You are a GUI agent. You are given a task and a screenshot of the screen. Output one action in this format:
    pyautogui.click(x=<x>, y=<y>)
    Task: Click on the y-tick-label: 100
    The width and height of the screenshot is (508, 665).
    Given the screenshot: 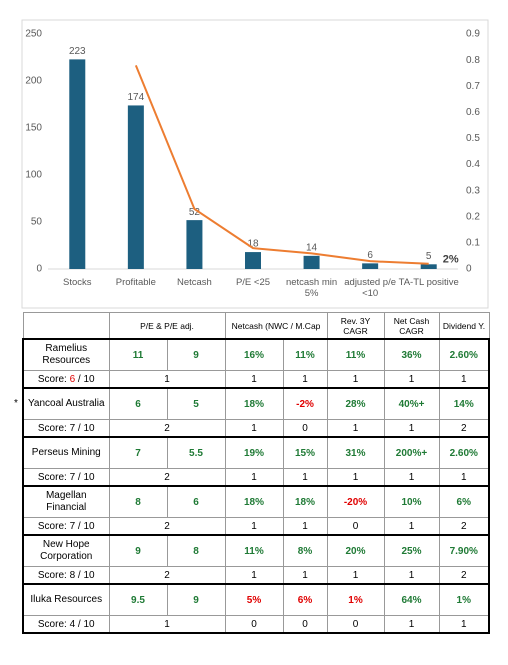 What is the action you would take?
    pyautogui.click(x=33, y=175)
    